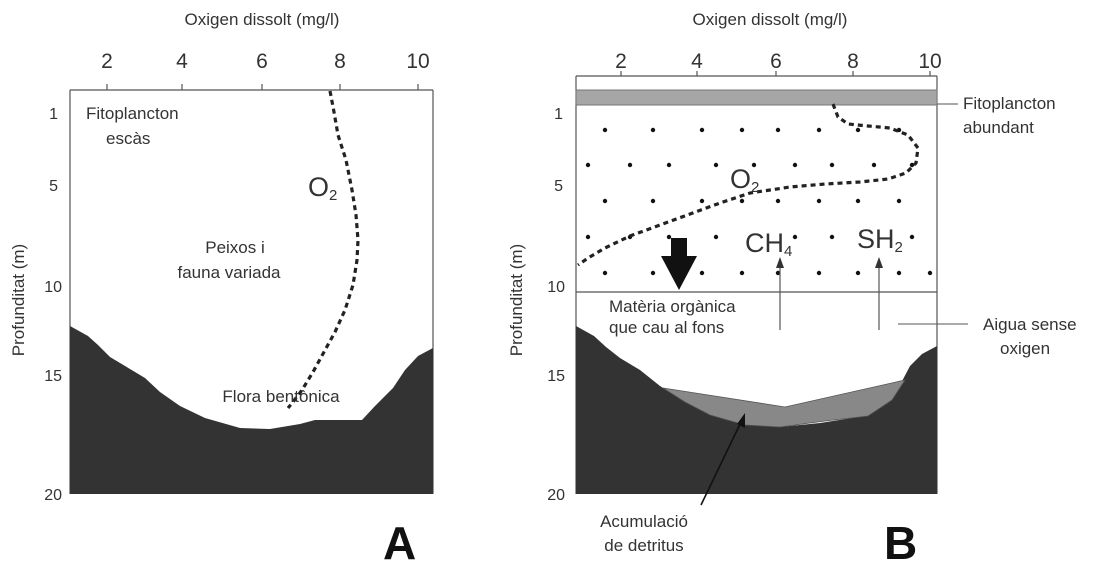 This screenshot has width=1109, height=563. I want to click on panel-b-y-tick-5: 5, so click(558, 186).